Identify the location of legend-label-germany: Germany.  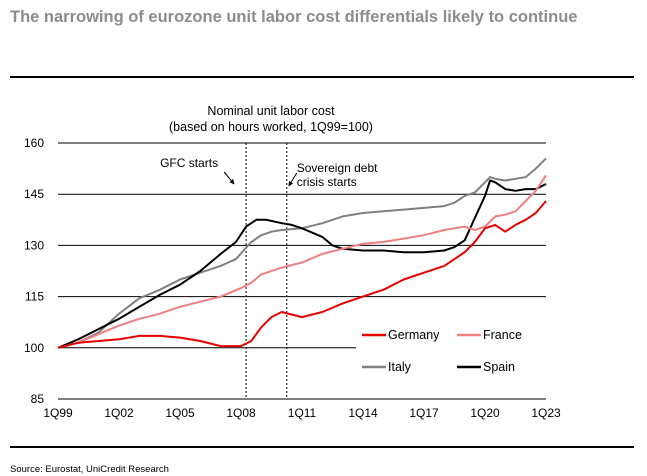
(414, 335).